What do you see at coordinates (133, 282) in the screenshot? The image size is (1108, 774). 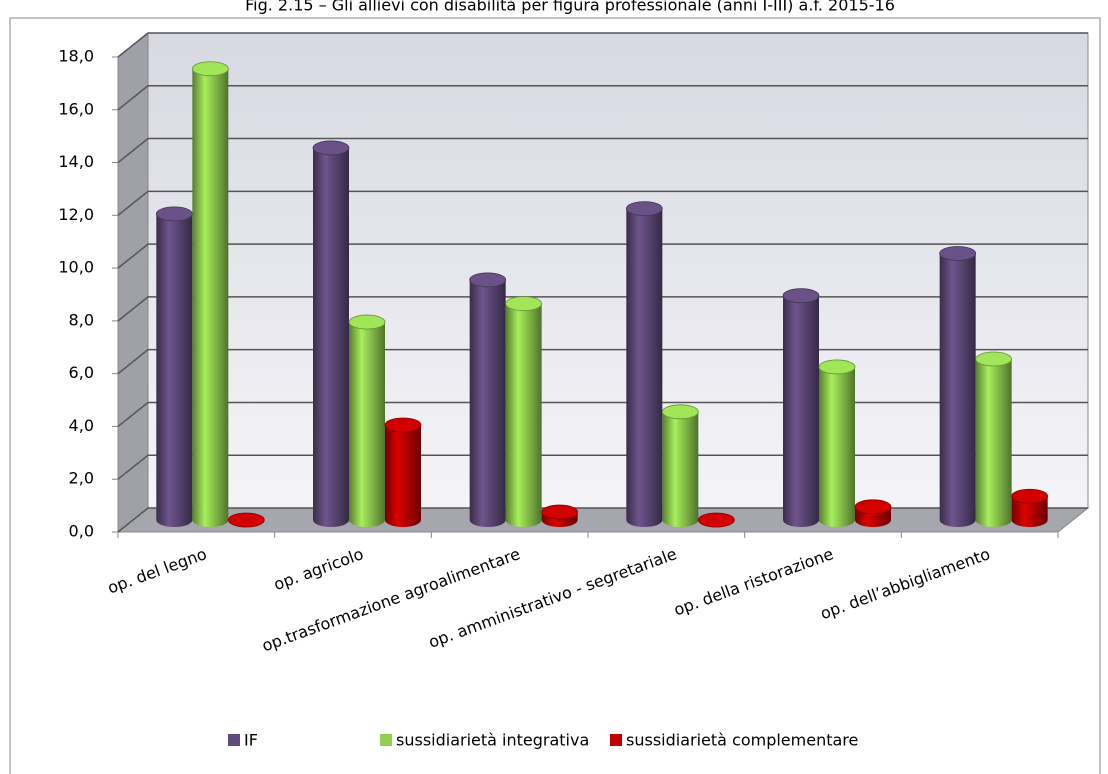 I see `side-wall` at bounding box center [133, 282].